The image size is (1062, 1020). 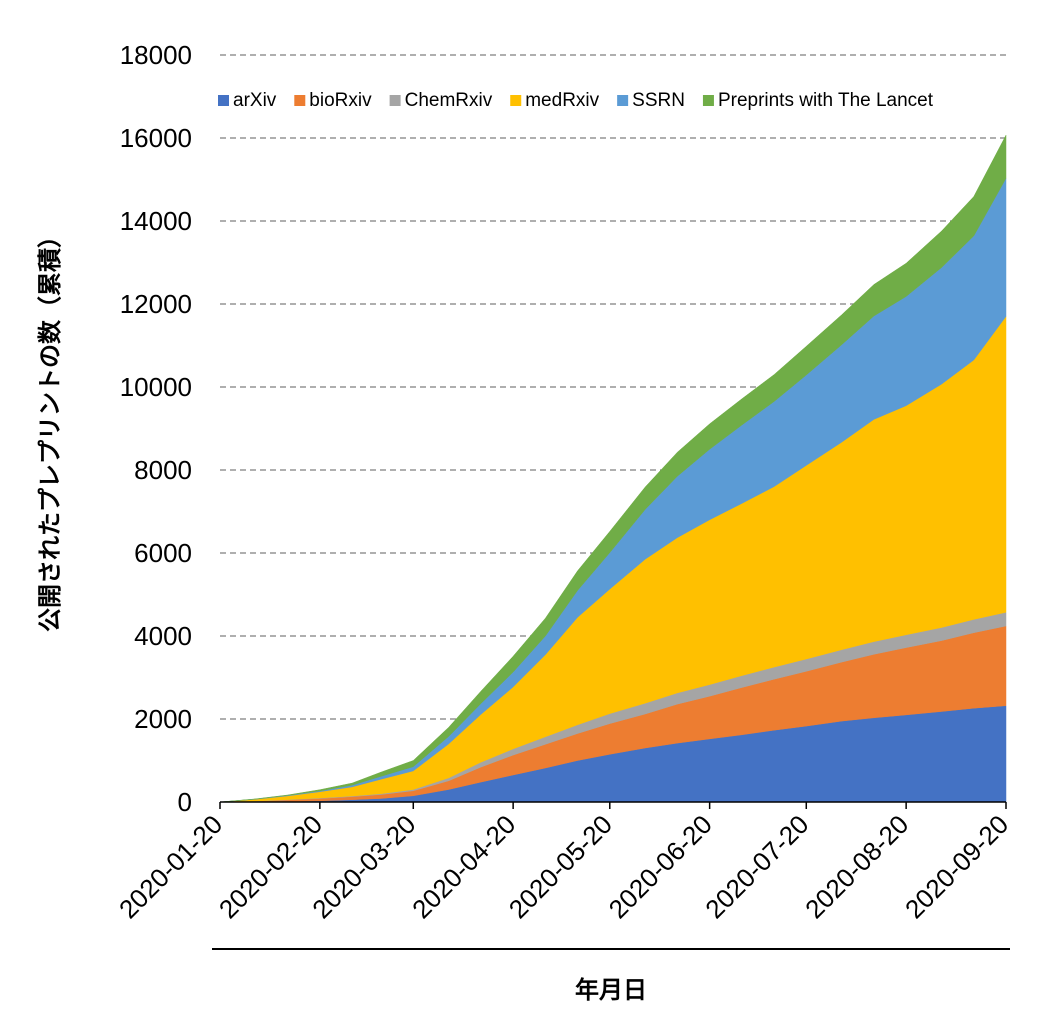 What do you see at coordinates (163, 719) in the screenshot?
I see `y-tick-label: 2000` at bounding box center [163, 719].